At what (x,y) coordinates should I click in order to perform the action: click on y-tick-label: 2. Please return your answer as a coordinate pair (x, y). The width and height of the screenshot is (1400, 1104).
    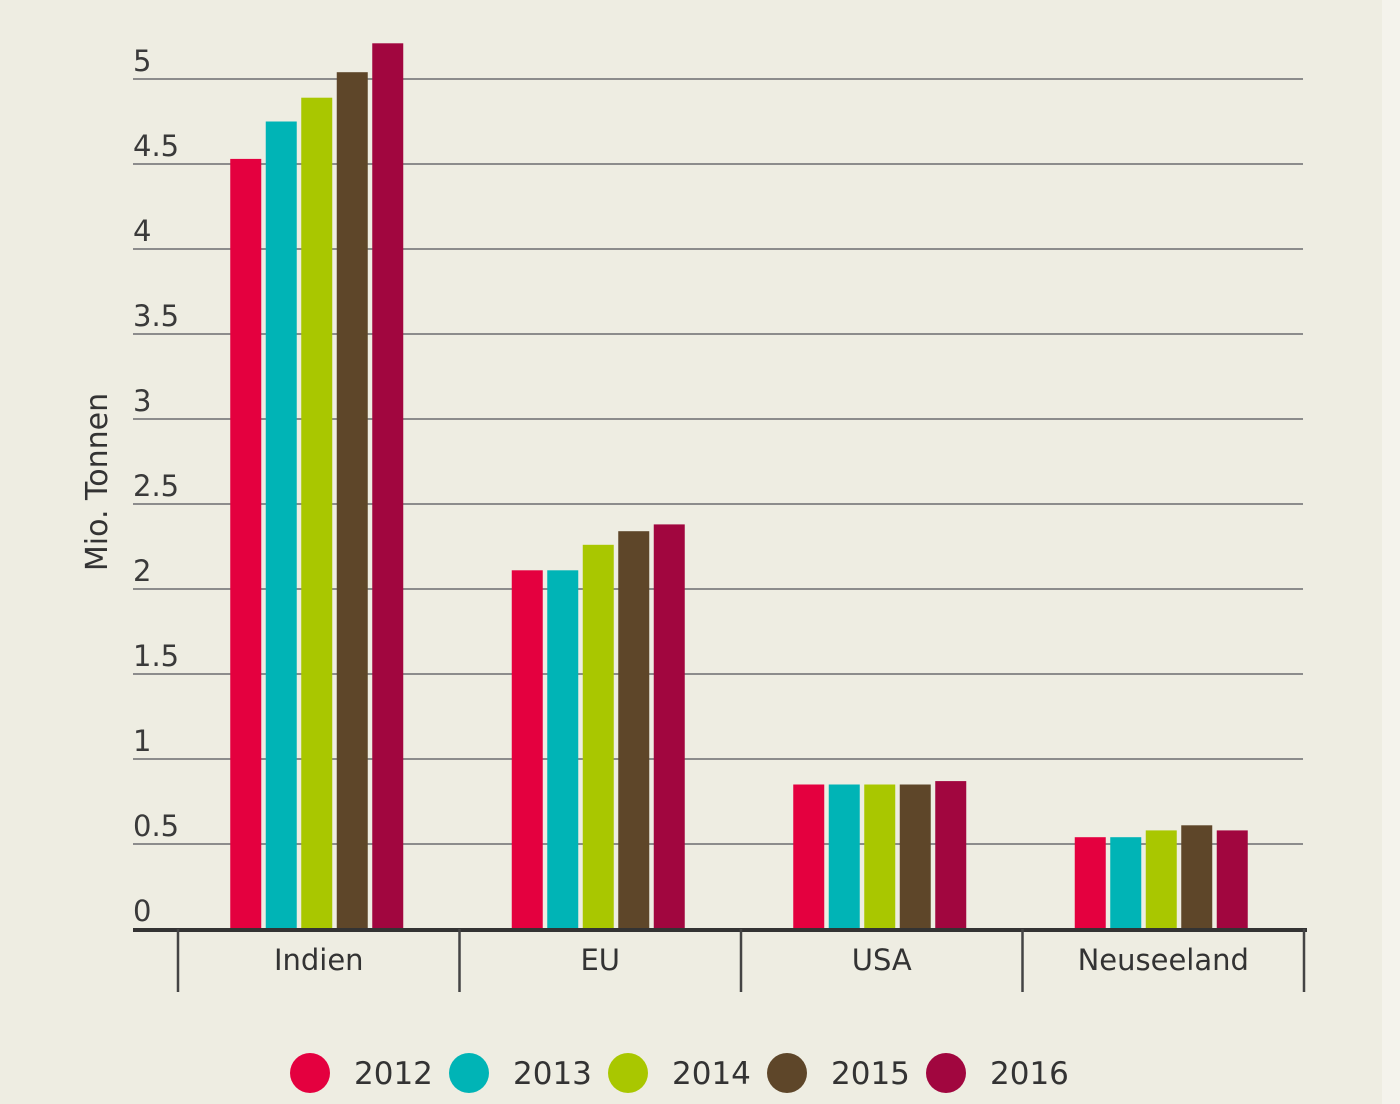
    Looking at the image, I should click on (142, 571).